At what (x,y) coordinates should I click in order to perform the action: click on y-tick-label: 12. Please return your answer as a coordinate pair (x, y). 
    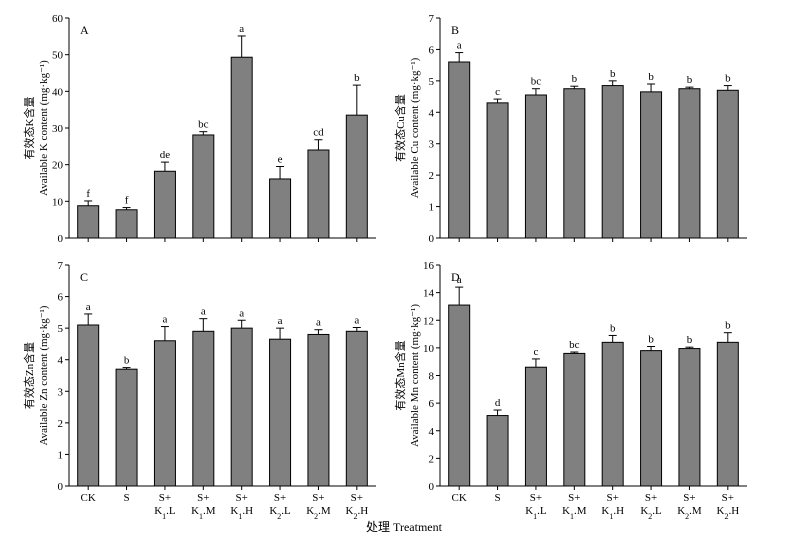
    Looking at the image, I should click on (428, 321).